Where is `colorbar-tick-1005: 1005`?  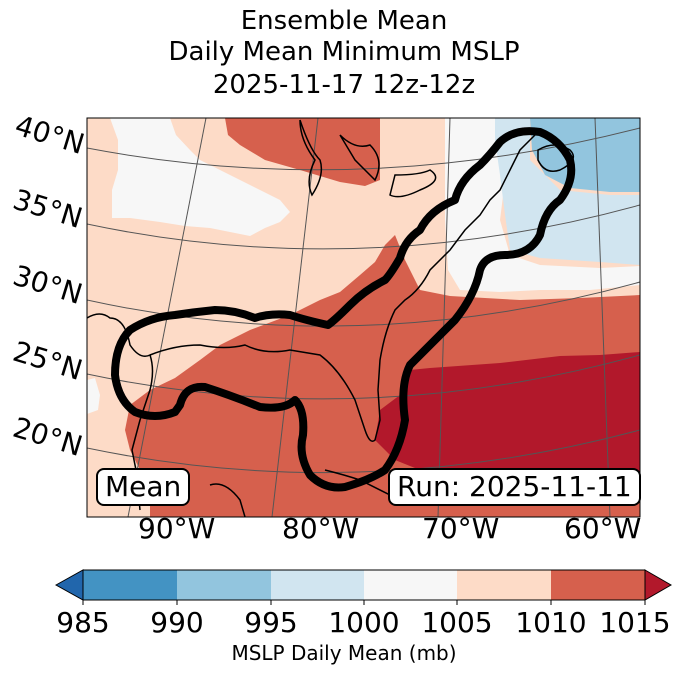 colorbar-tick-1005: 1005 is located at coordinates (457, 622).